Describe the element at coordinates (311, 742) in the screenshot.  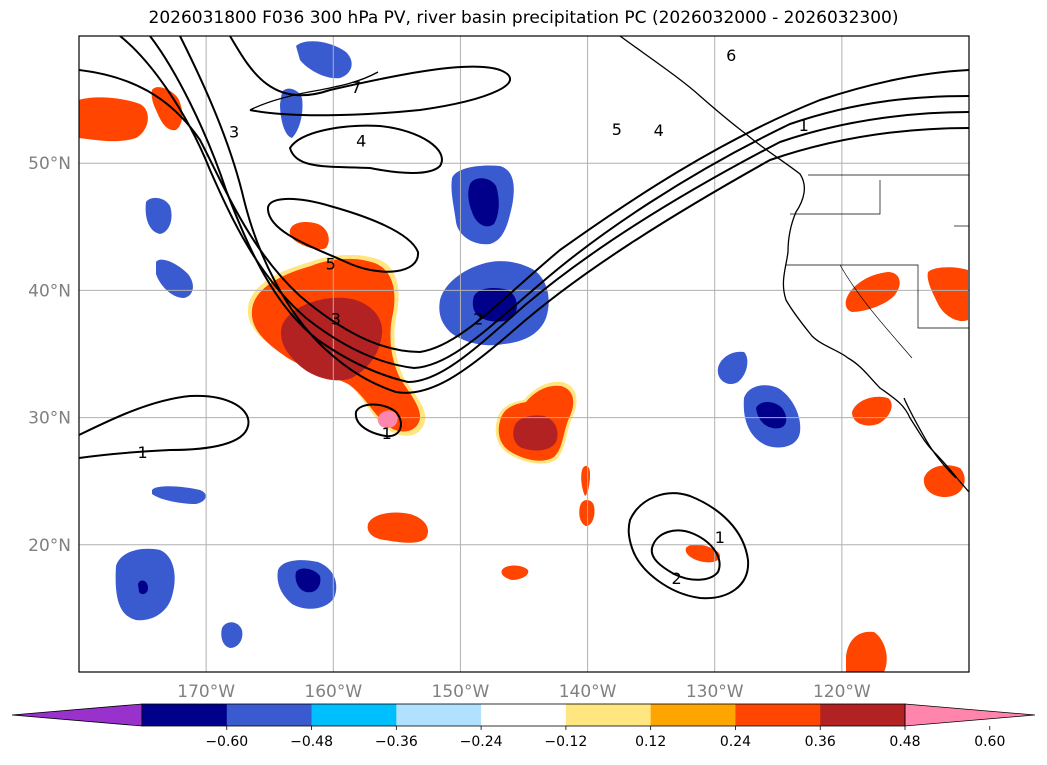
I see `colorbar-tick-label: −0.48` at that location.